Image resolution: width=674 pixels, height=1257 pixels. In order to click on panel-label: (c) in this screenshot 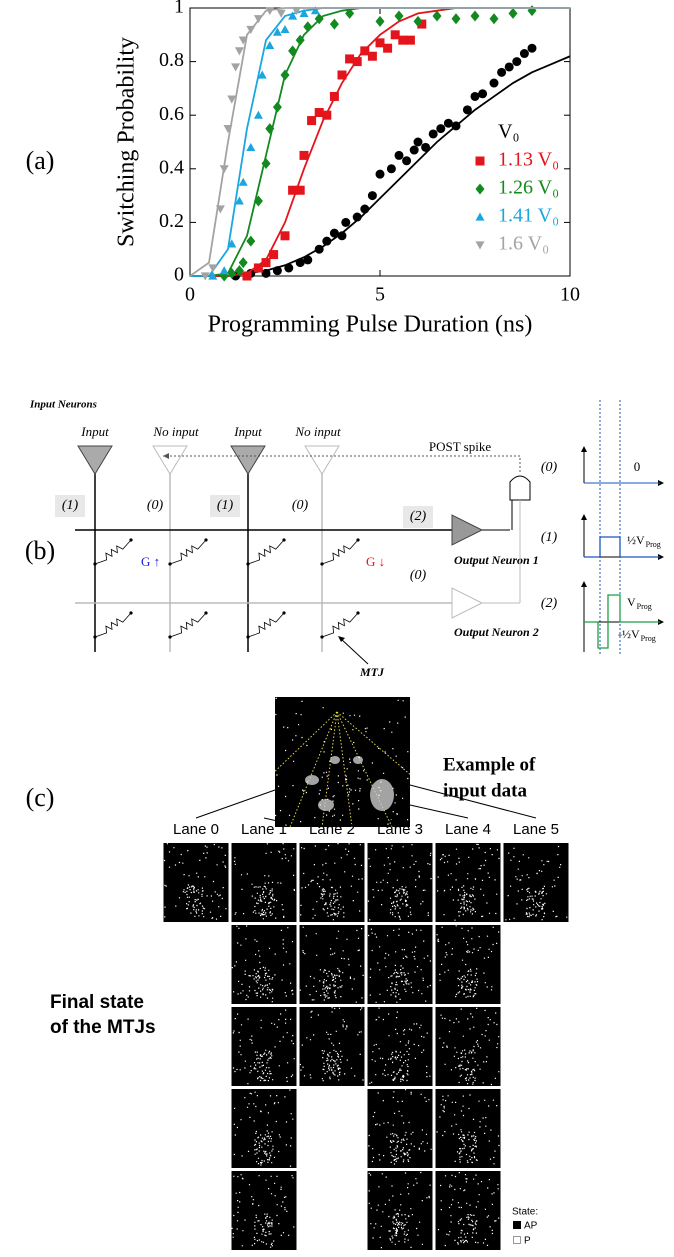, I will do `click(40, 797)`.